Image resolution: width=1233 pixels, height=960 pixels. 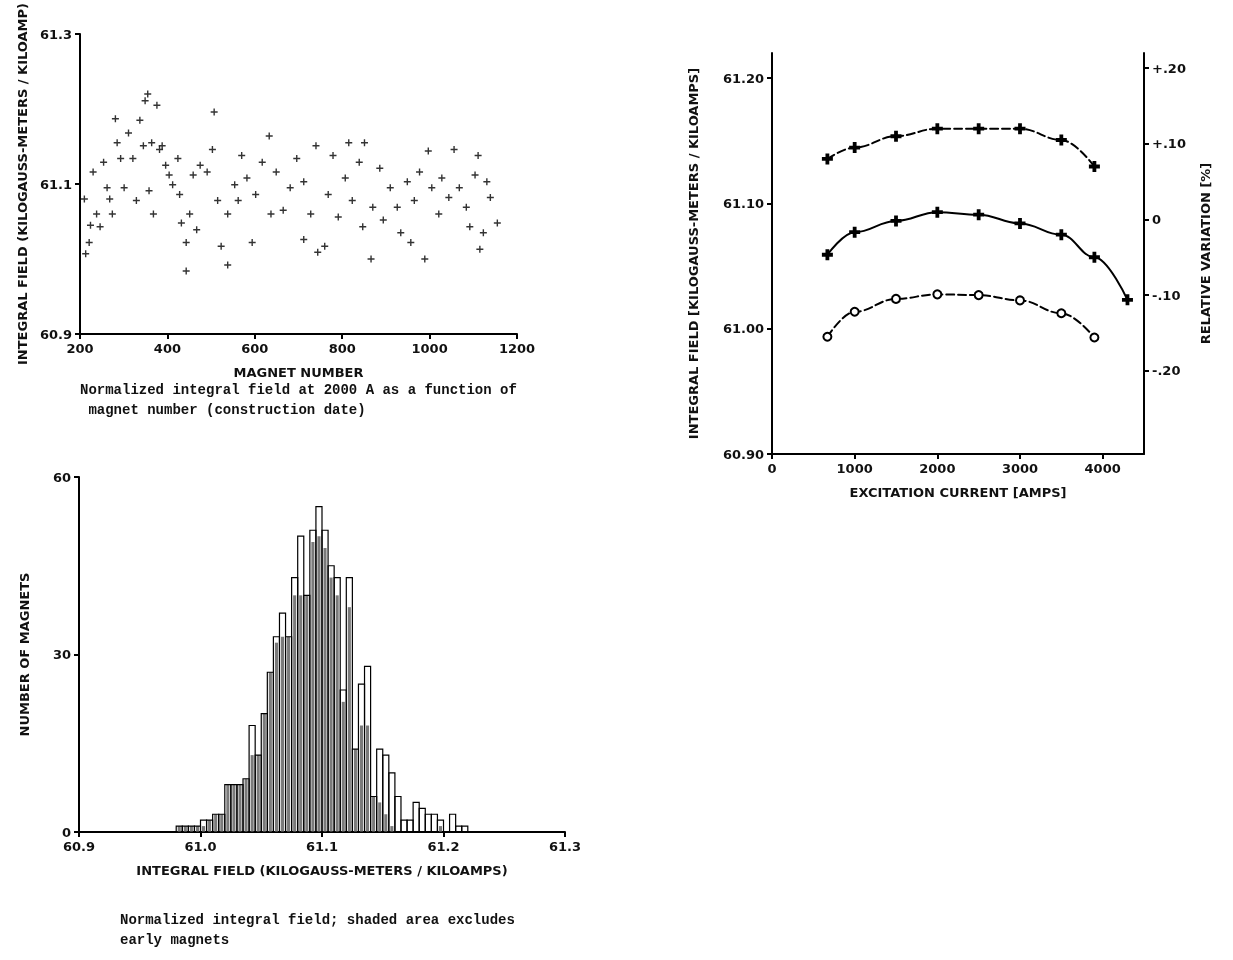 What do you see at coordinates (1020, 468) in the screenshot?
I see `x-tick-label: 3000` at bounding box center [1020, 468].